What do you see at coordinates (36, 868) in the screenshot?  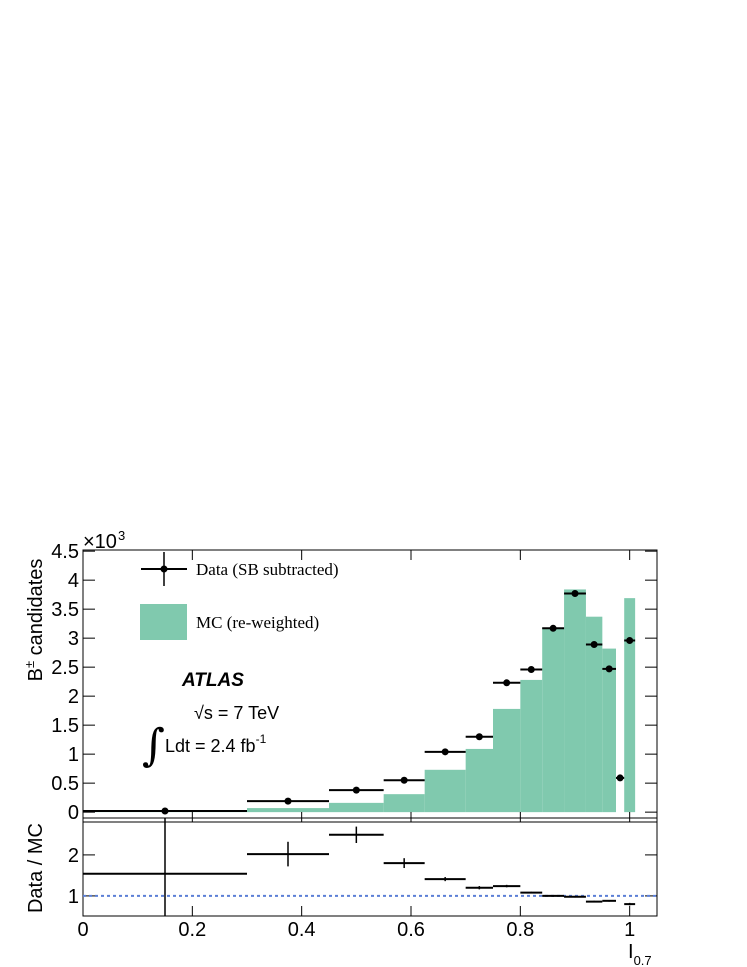 I see `ratio-y-axis-label: Data / MC` at bounding box center [36, 868].